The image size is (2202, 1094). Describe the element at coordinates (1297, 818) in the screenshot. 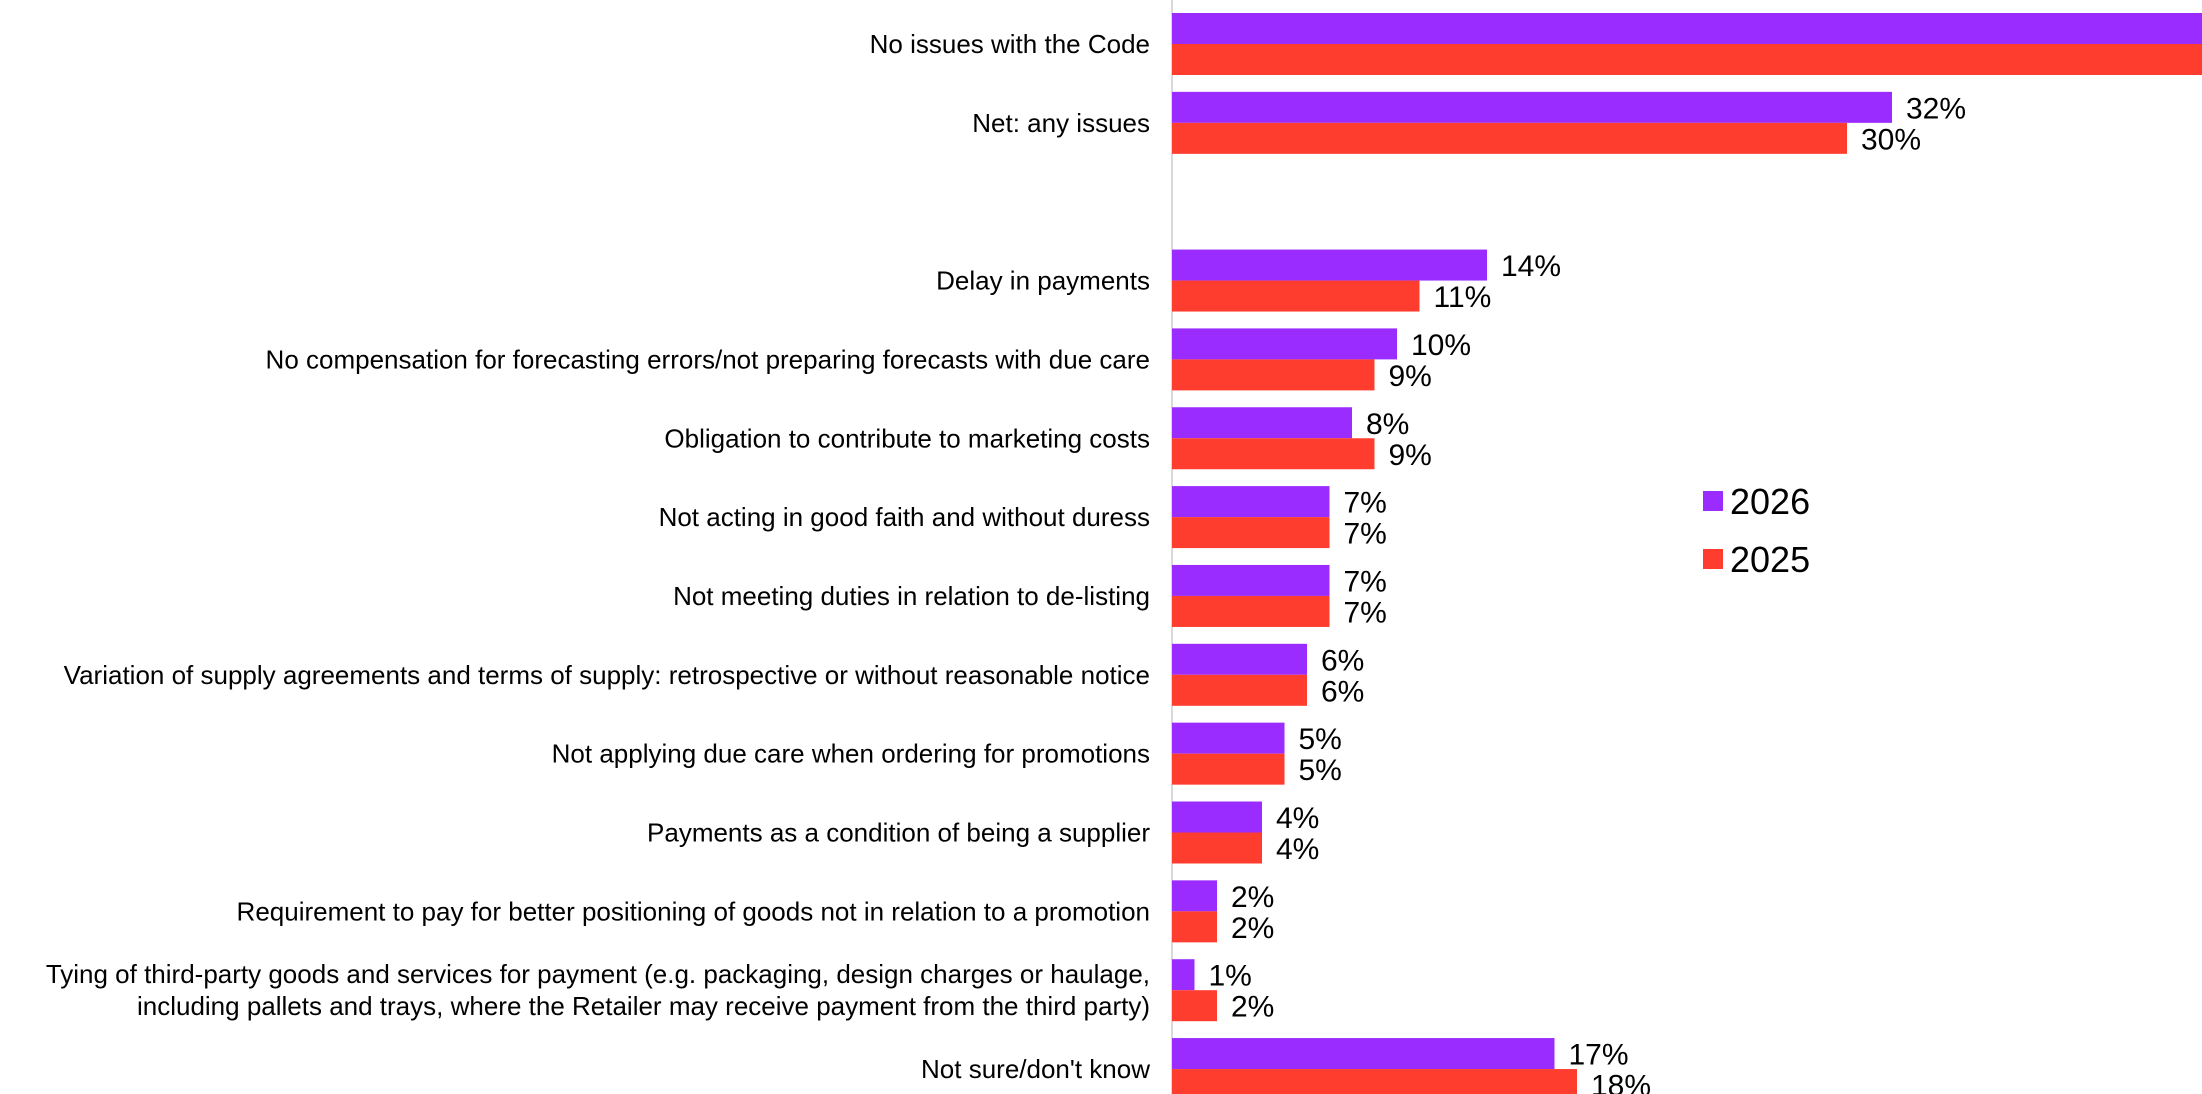

I see `data-label-2026: 4%` at that location.